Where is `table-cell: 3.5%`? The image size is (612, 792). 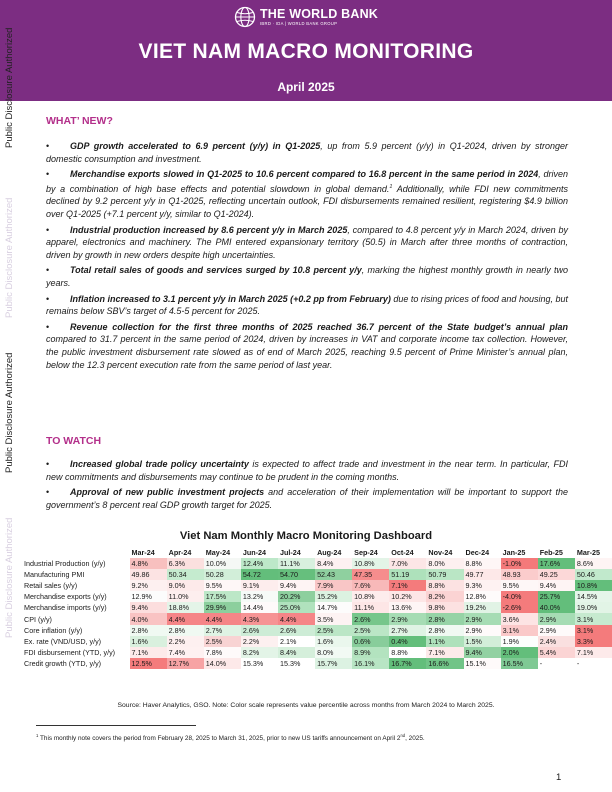
table-cell: 3.5% is located at coordinates (334, 619).